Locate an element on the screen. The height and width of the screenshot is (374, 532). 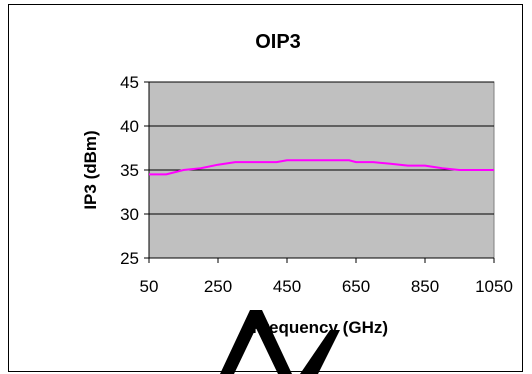
x-tick-label-1050: 1050 is located at coordinates (494, 286).